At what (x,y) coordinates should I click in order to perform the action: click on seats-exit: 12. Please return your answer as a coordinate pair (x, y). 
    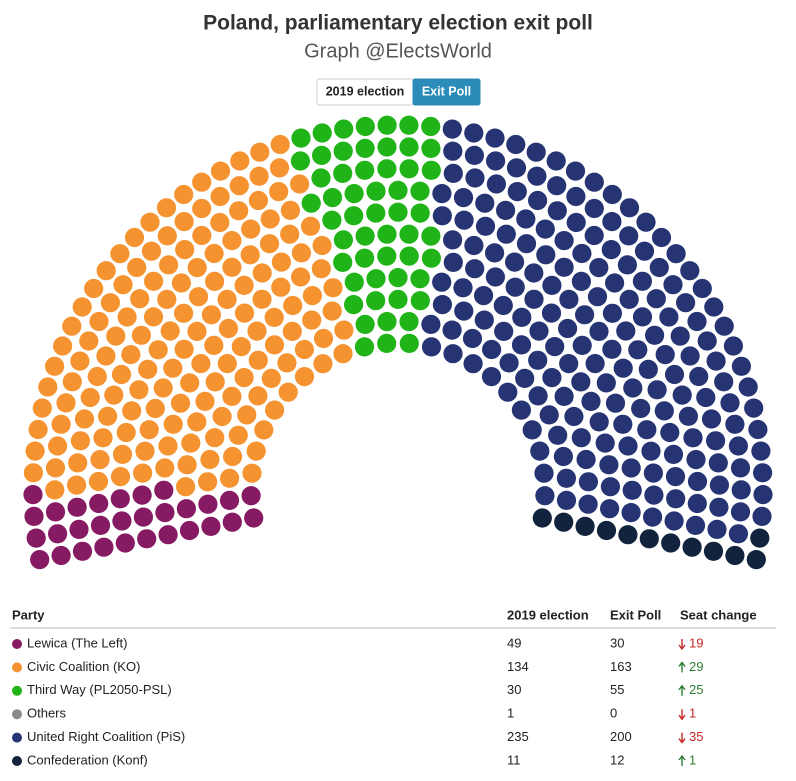
    Looking at the image, I should click on (617, 759).